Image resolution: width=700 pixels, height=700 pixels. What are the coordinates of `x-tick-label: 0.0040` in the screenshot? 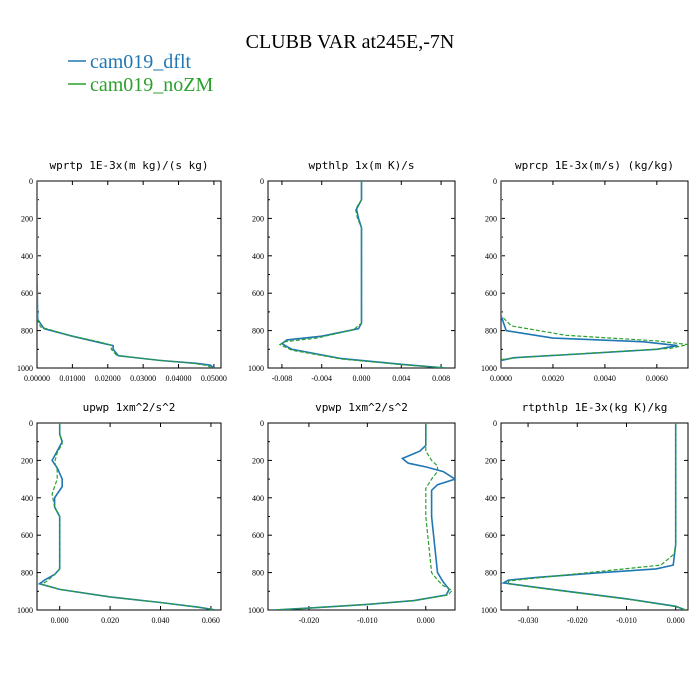 It's located at (605, 378).